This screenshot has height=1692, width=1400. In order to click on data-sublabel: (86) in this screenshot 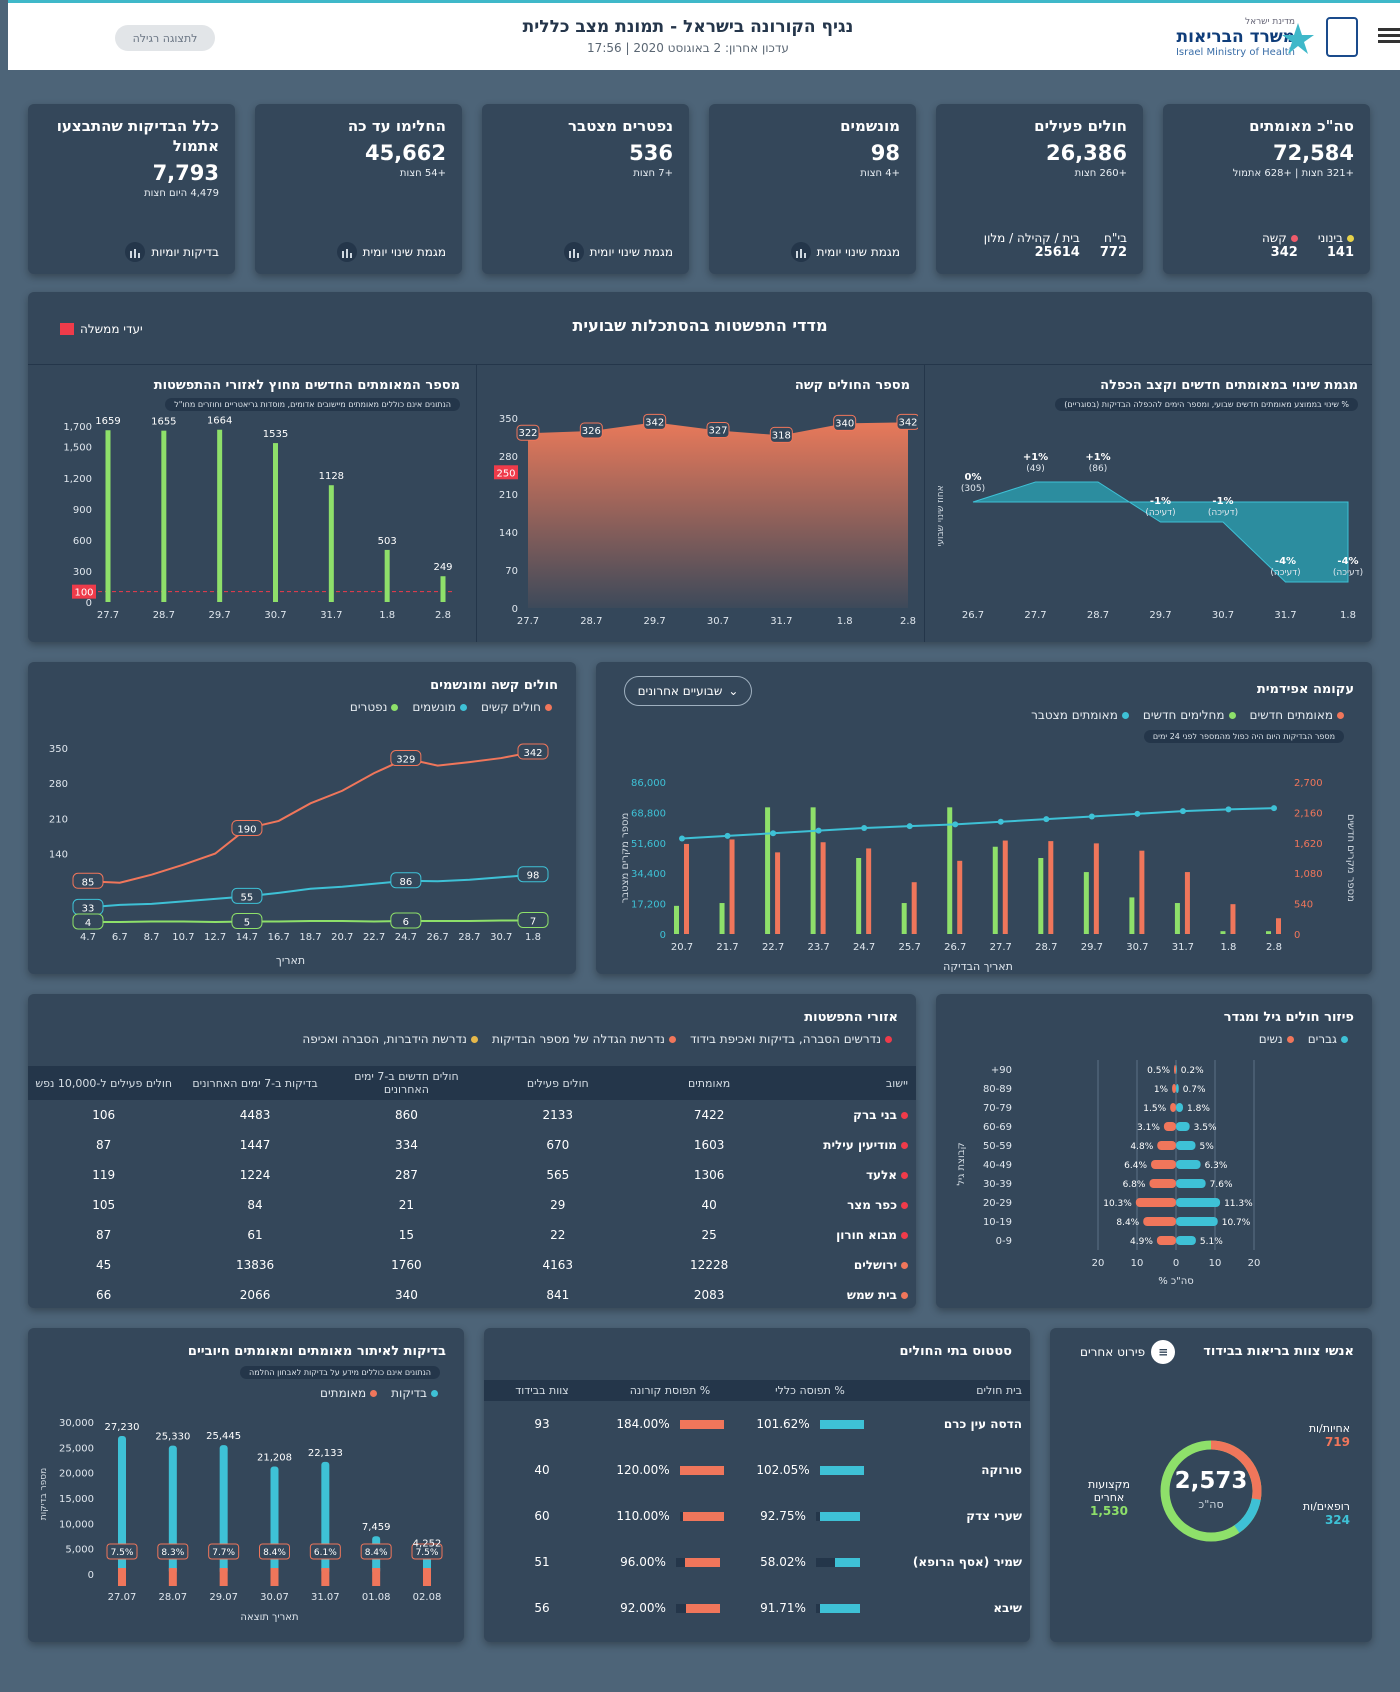, I will do `click(1098, 469)`.